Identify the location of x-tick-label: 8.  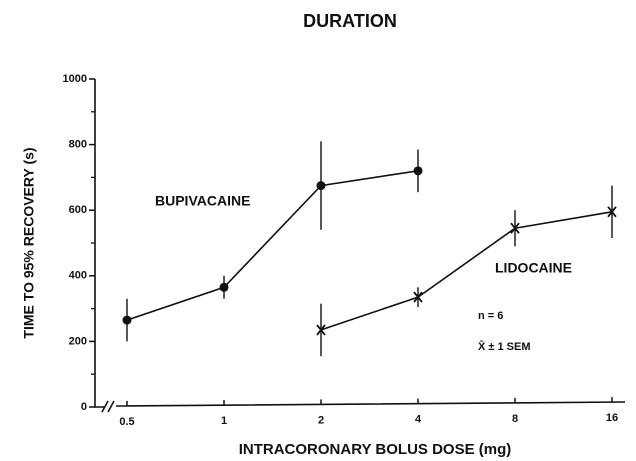
(515, 419).